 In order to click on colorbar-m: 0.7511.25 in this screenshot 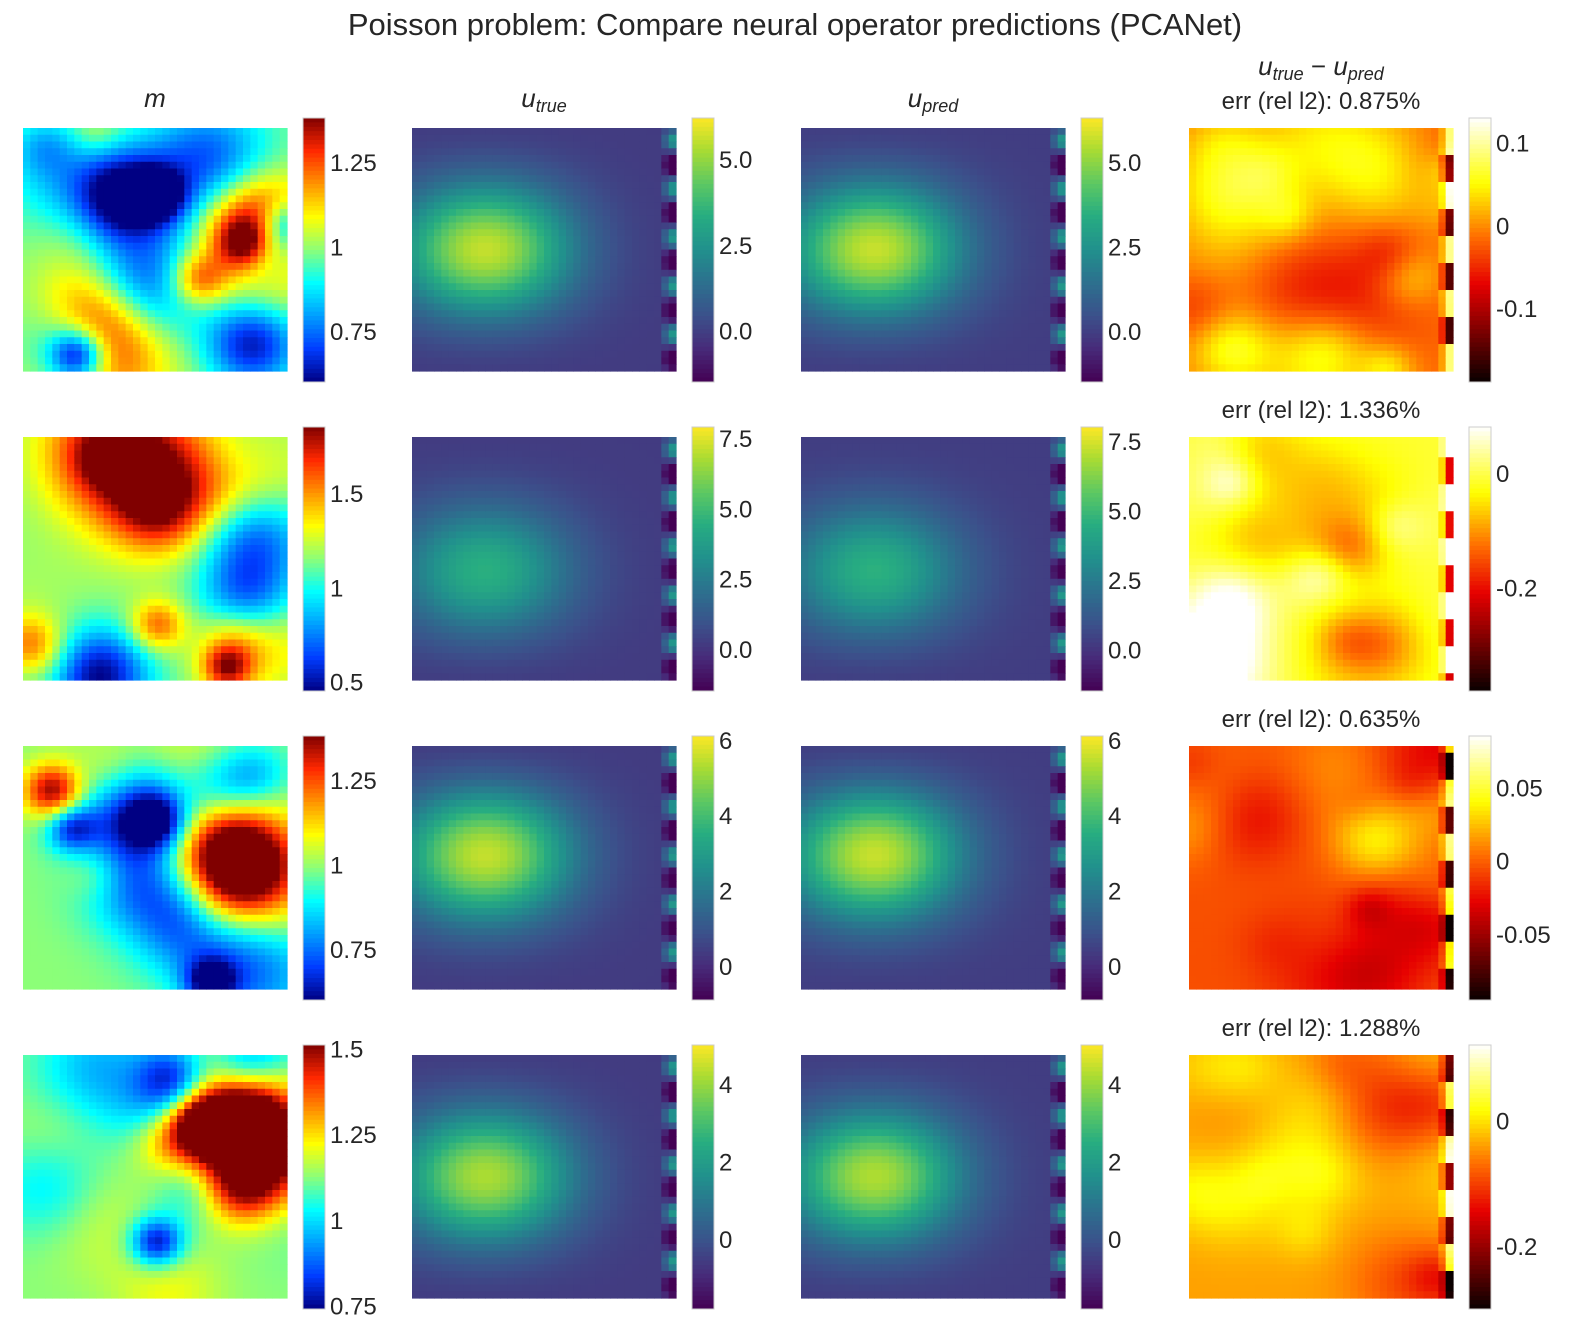, I will do `click(340, 250)`.